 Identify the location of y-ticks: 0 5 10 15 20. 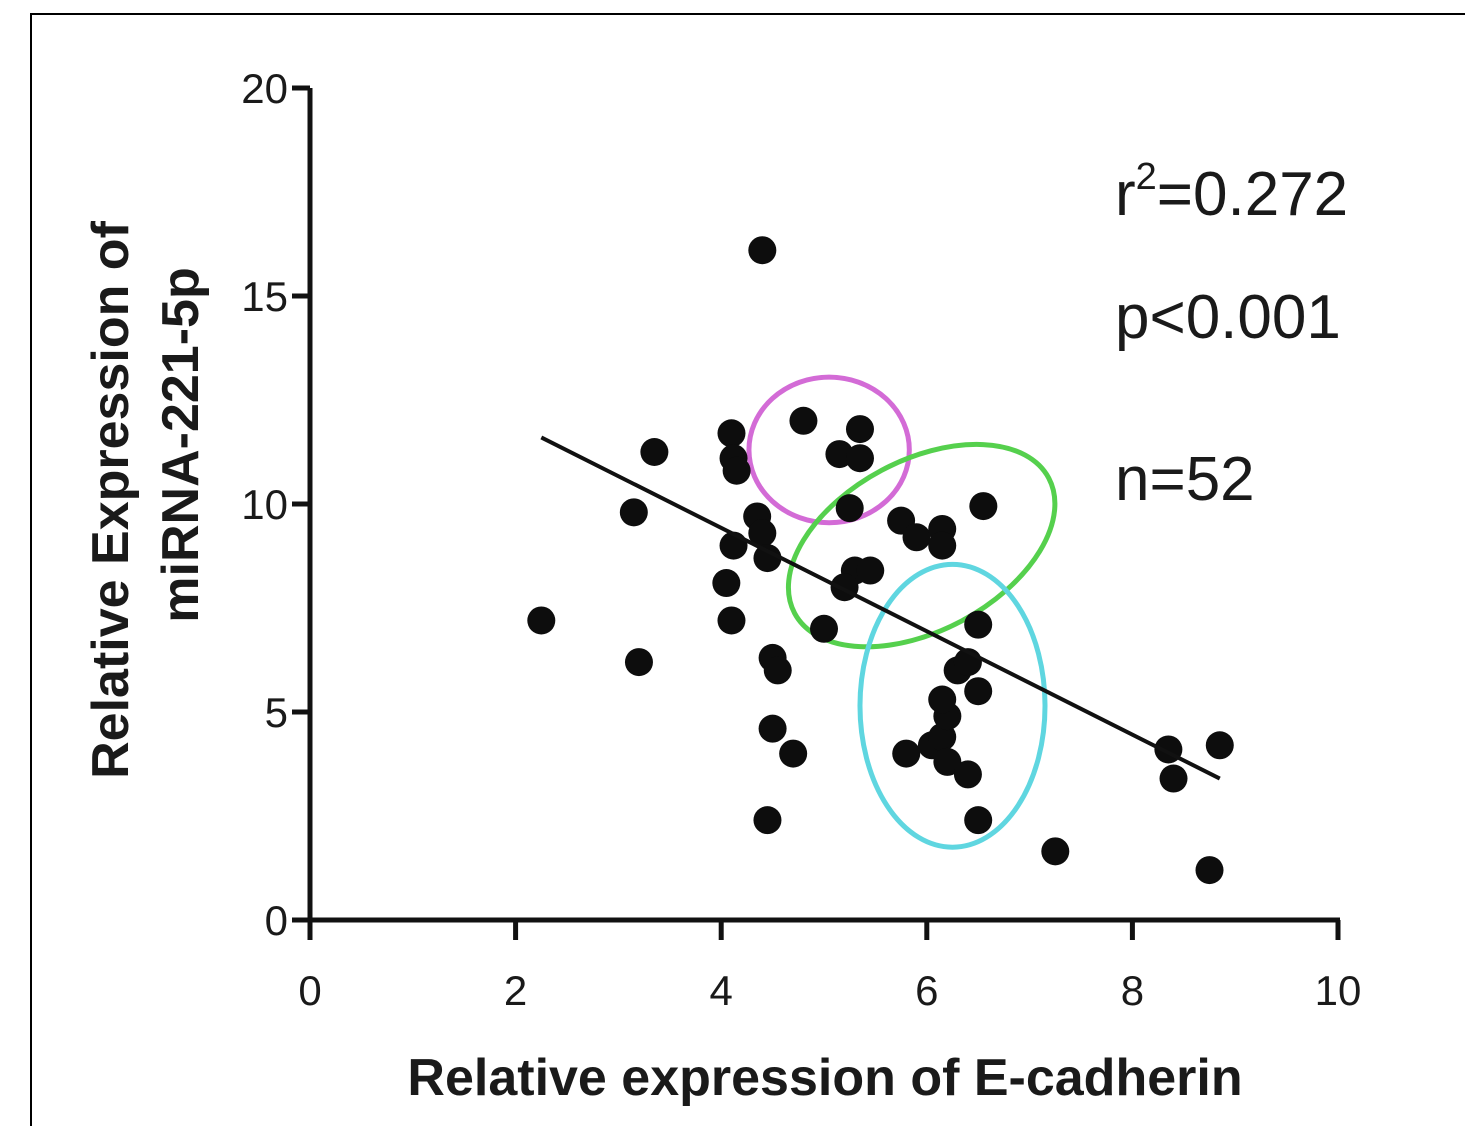
(275, 504).